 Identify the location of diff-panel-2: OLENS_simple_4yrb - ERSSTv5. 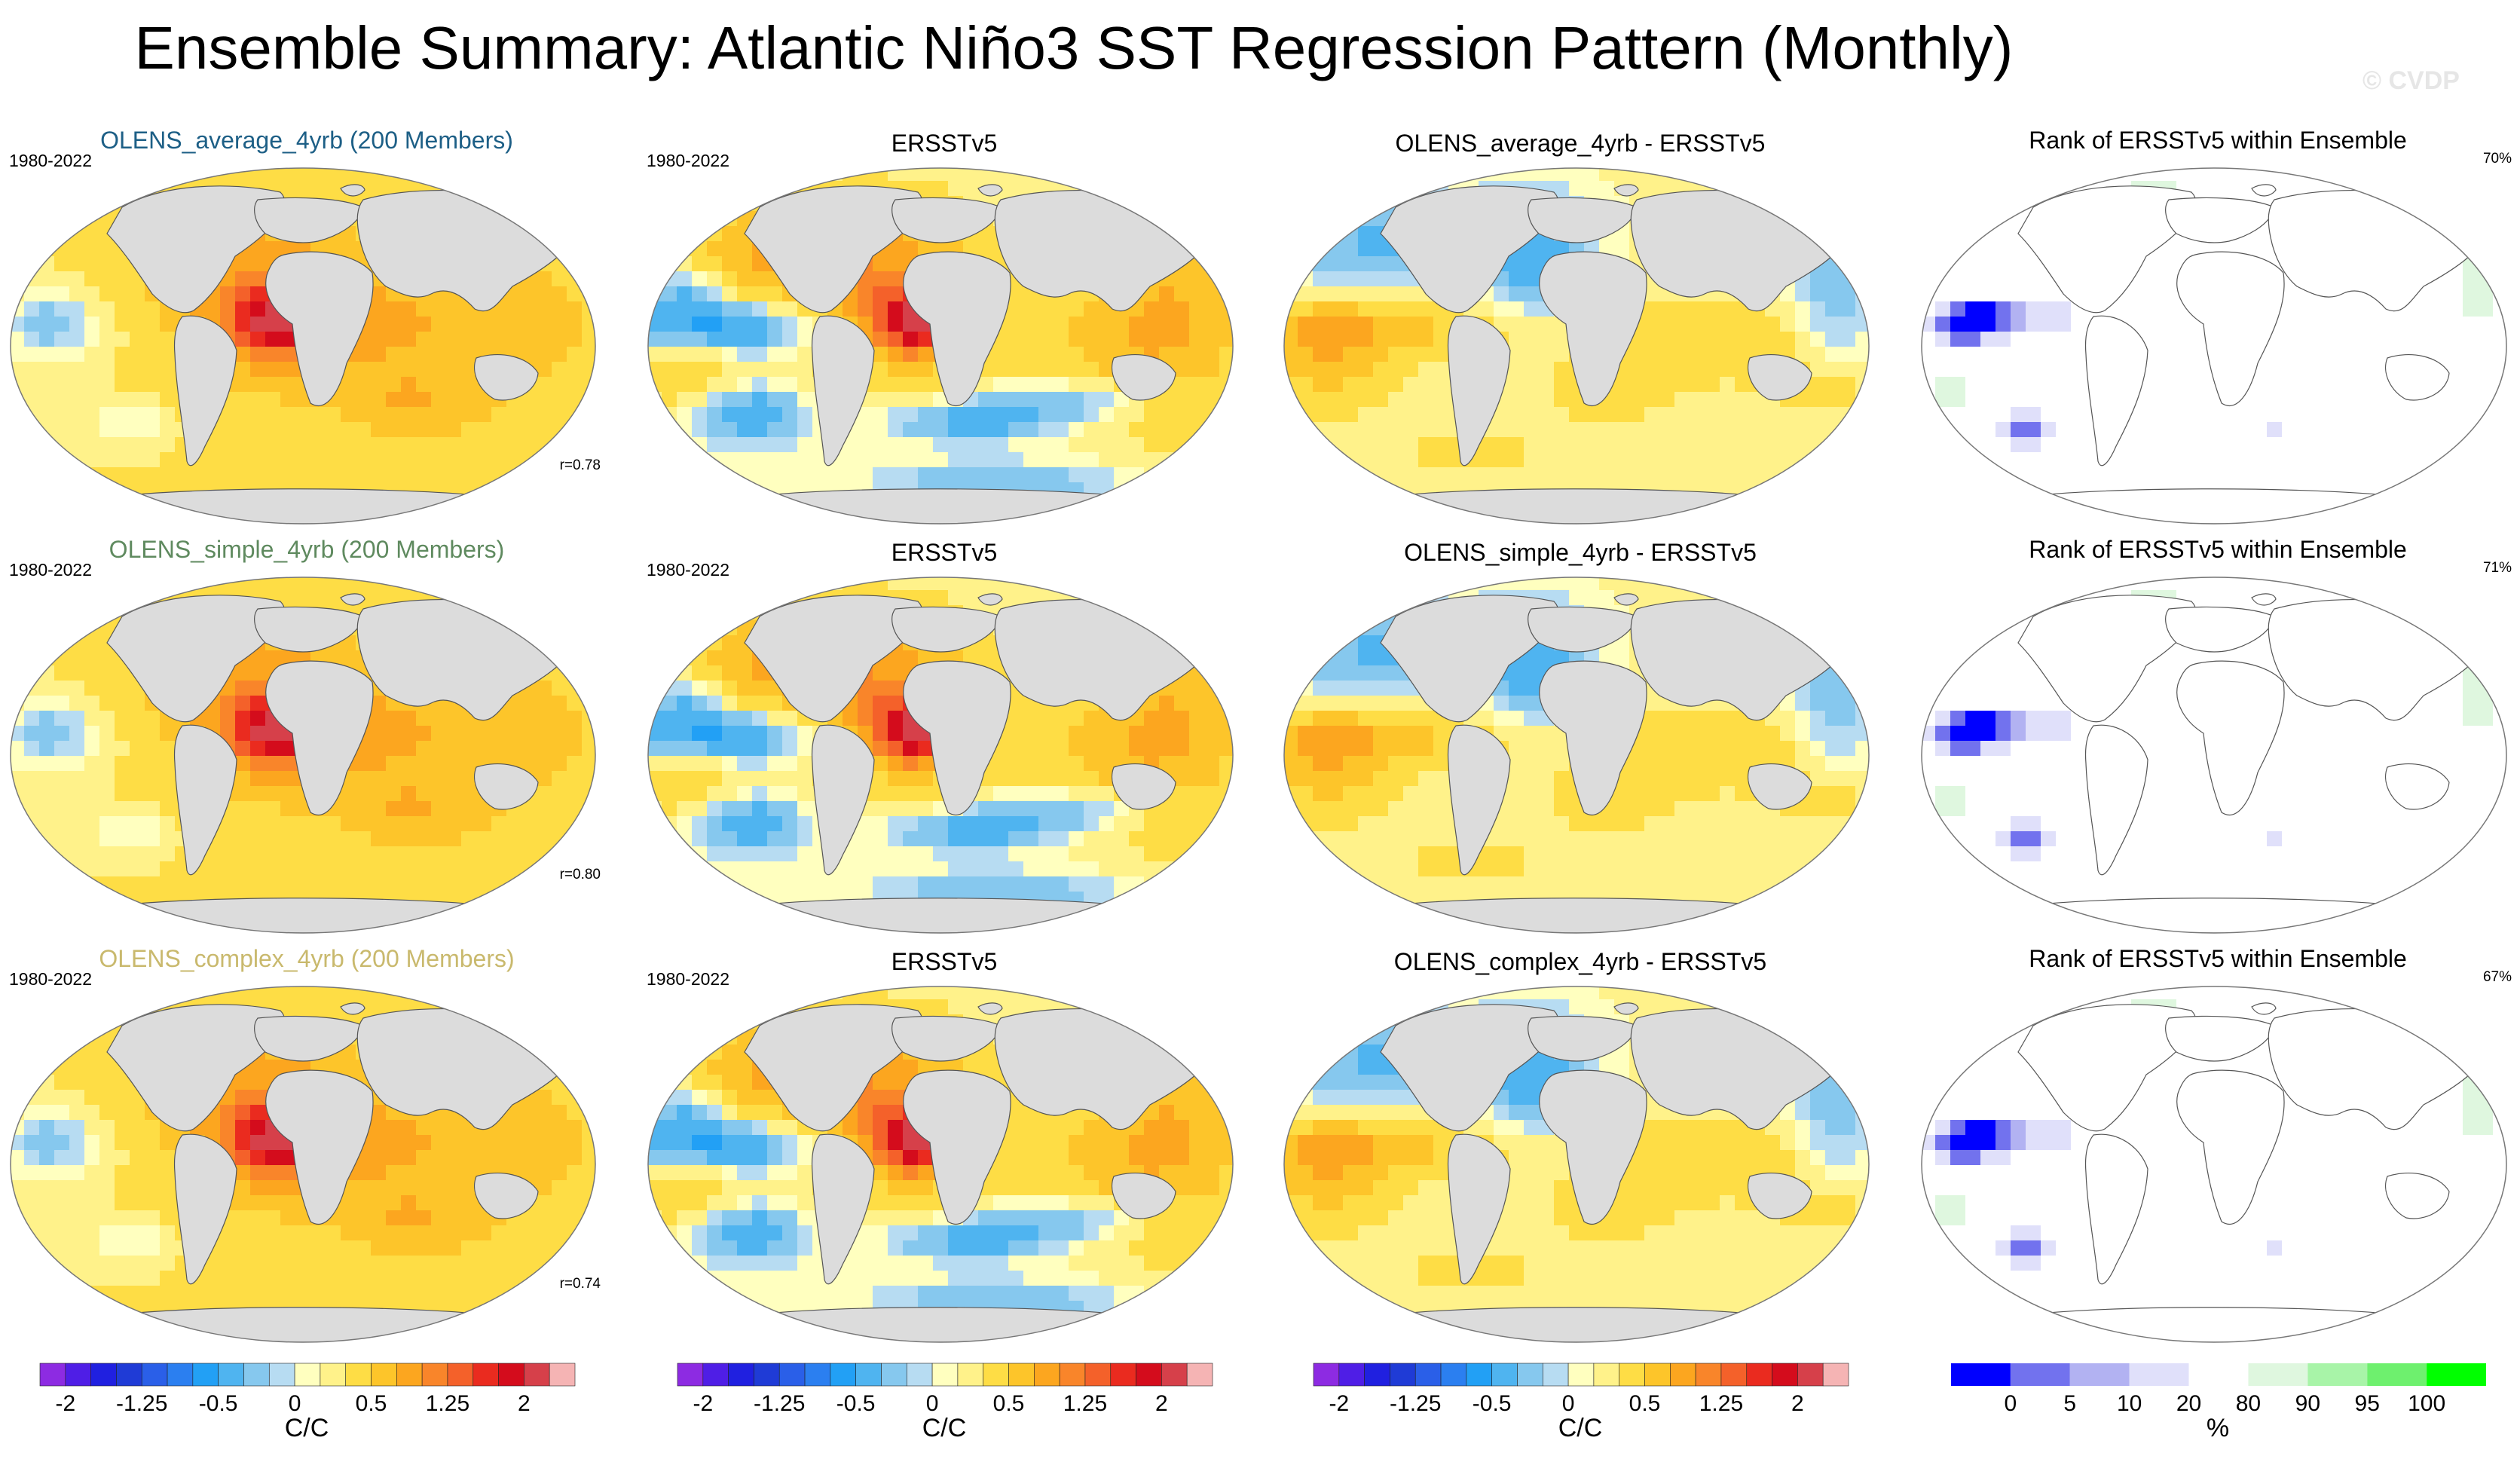
(1580, 733).